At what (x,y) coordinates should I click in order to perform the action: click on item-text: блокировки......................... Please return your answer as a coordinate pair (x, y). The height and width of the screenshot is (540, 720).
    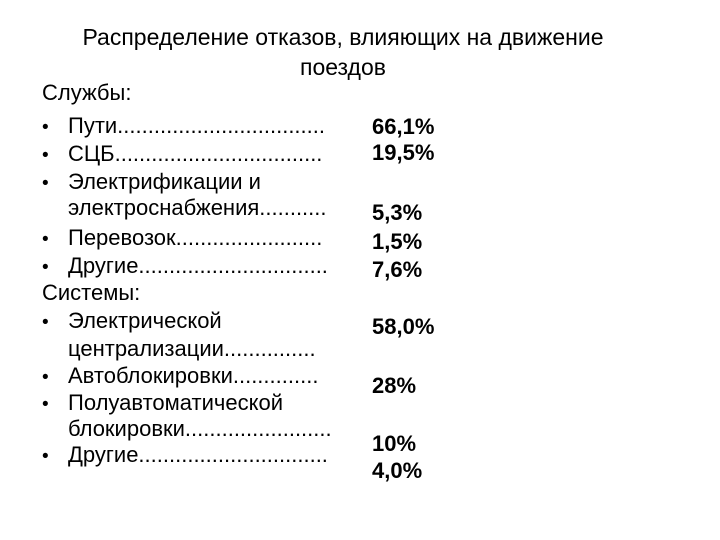
    Looking at the image, I should click on (200, 428).